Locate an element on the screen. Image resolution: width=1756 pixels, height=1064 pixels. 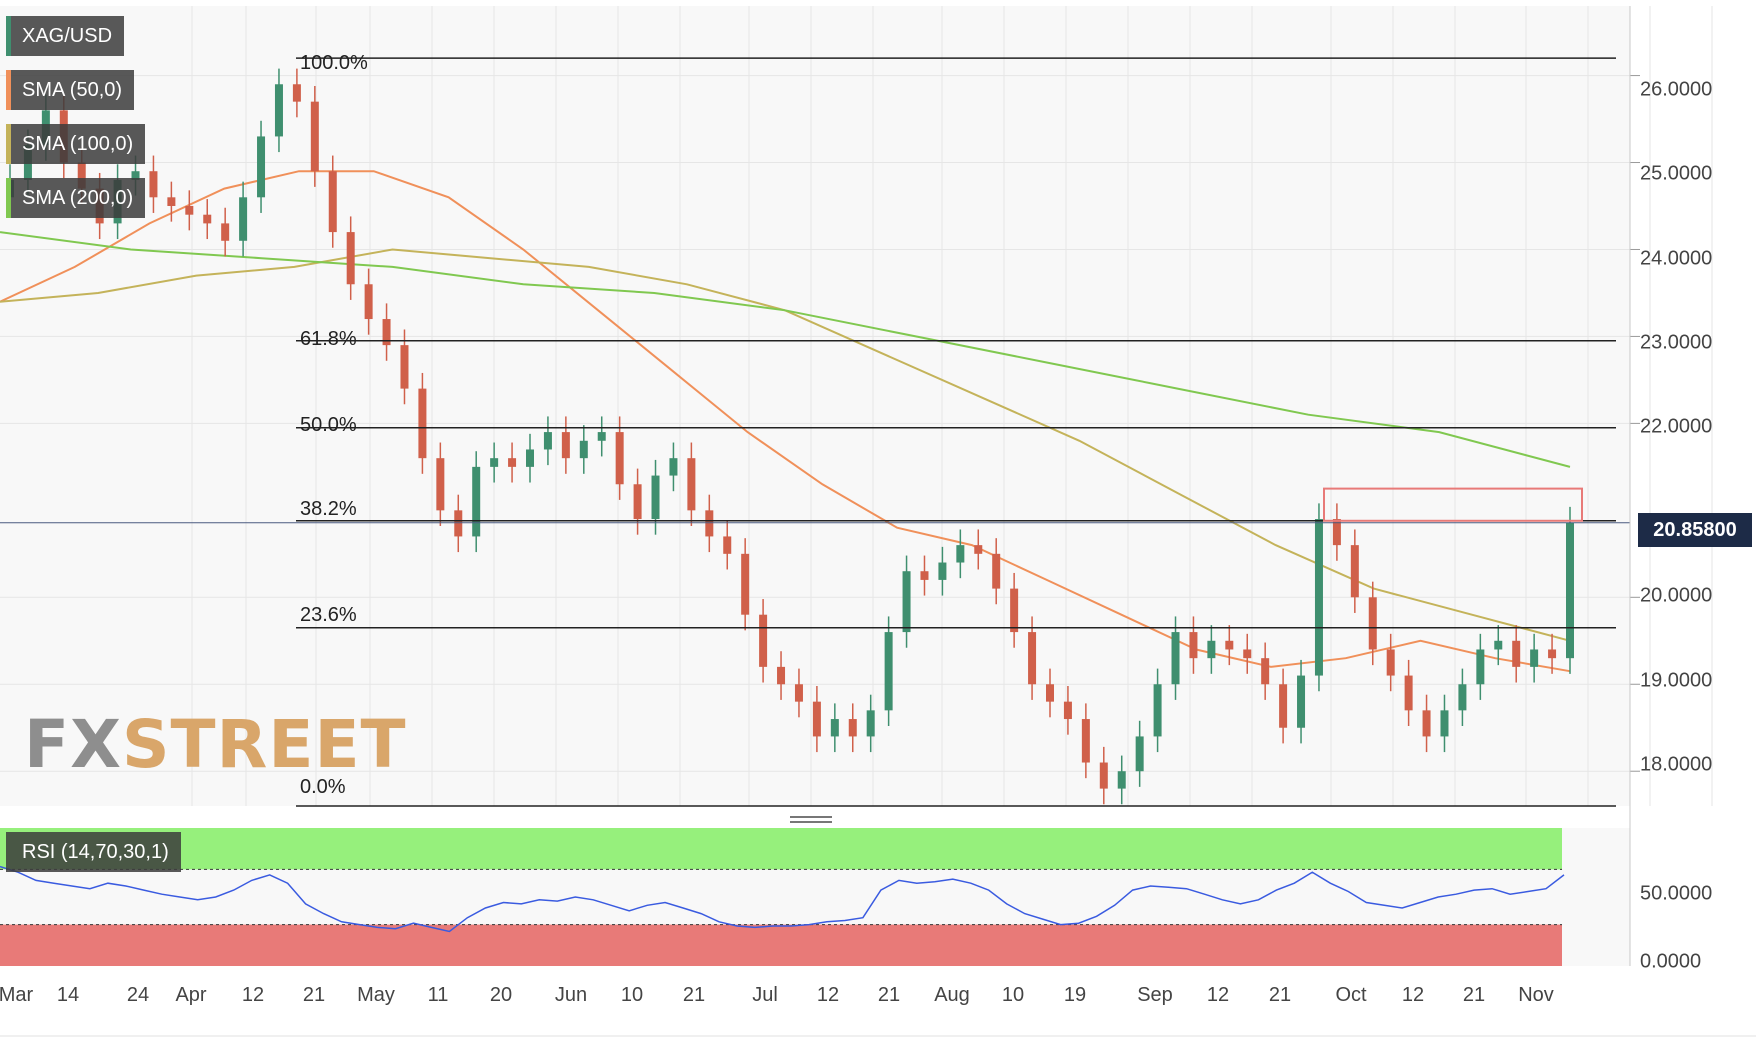
legend-swatch-sma200 is located at coordinates (8, 198).